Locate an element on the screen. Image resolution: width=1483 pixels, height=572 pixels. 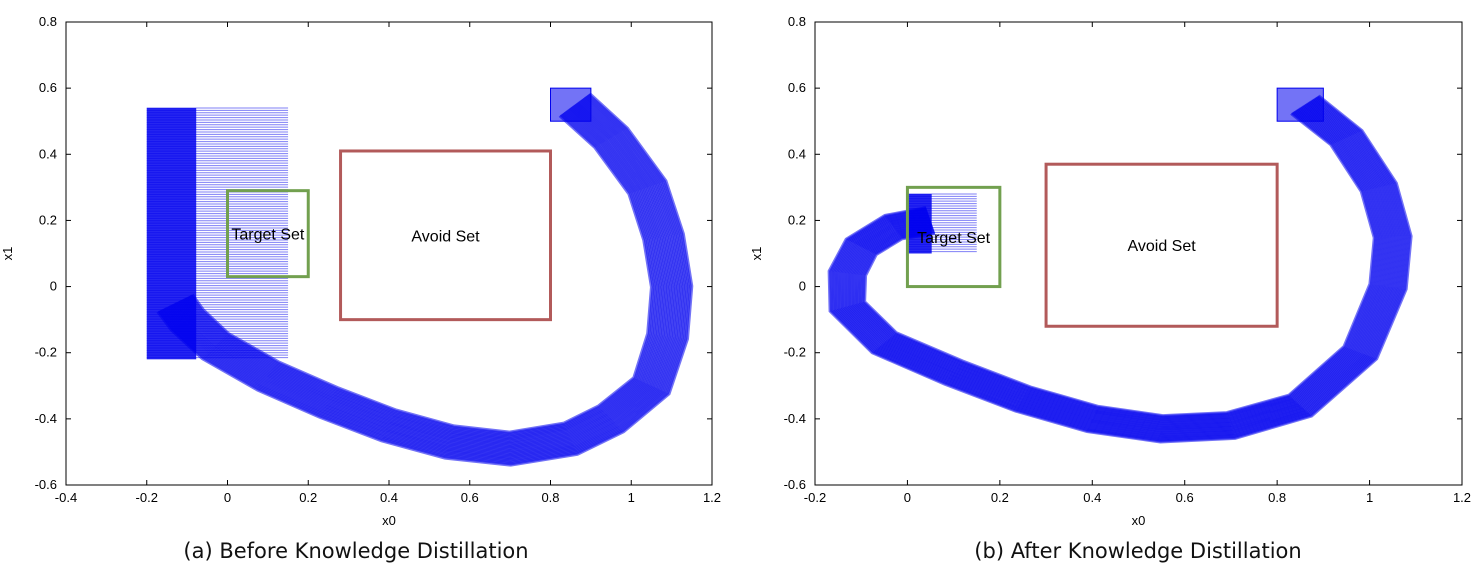
x-tick-label: -0.4 is located at coordinates (66, 497).